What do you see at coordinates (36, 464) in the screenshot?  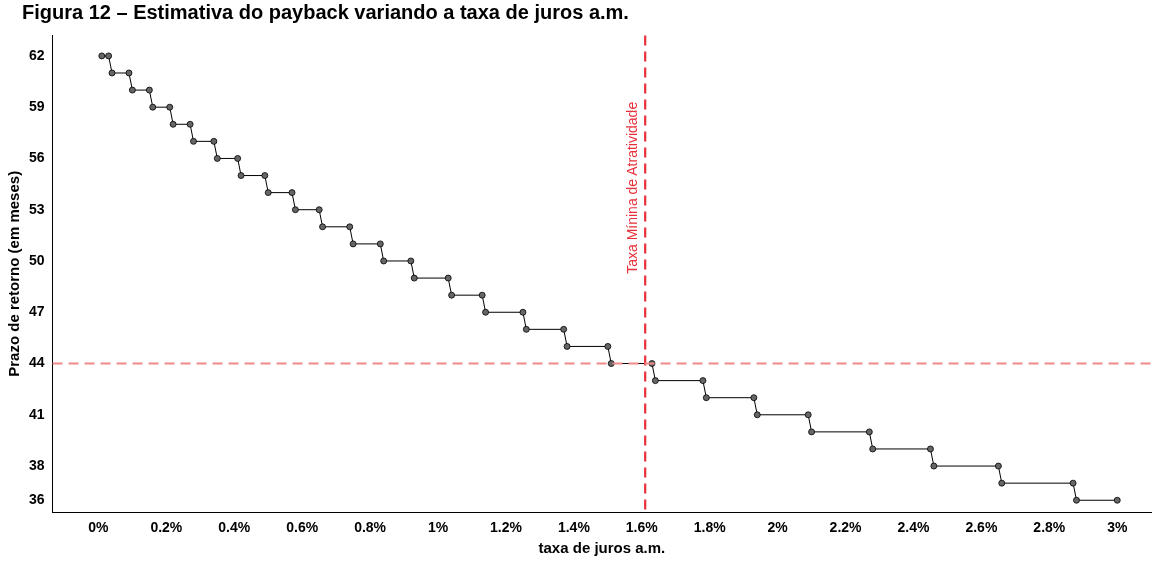 I see `y-tick-label: 38` at bounding box center [36, 464].